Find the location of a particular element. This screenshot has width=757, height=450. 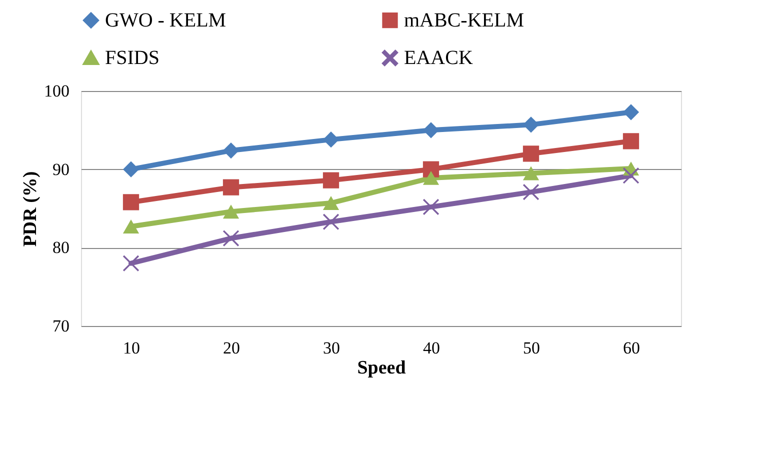

legend-label: GWO - KELM is located at coordinates (165, 20).